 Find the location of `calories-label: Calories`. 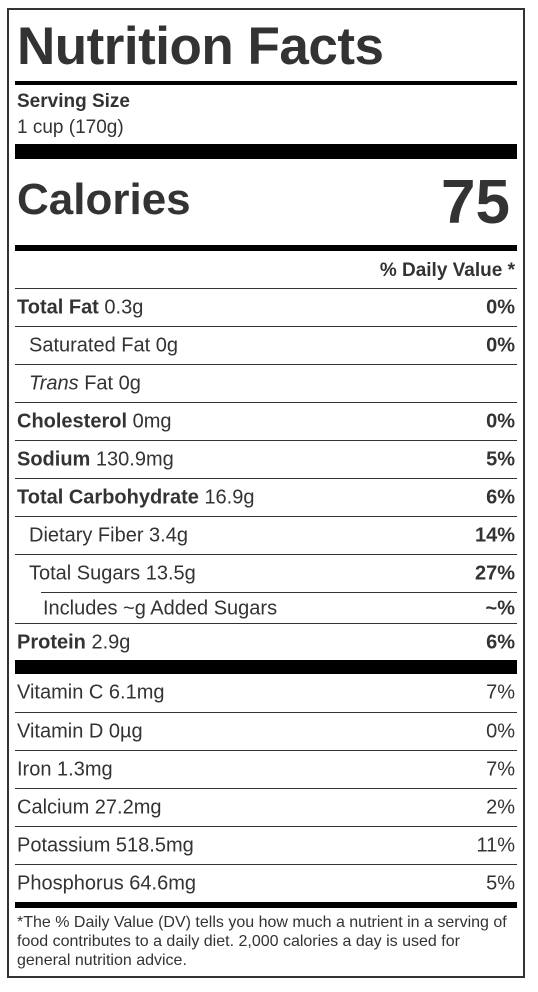

calories-label: Calories is located at coordinates (104, 199).